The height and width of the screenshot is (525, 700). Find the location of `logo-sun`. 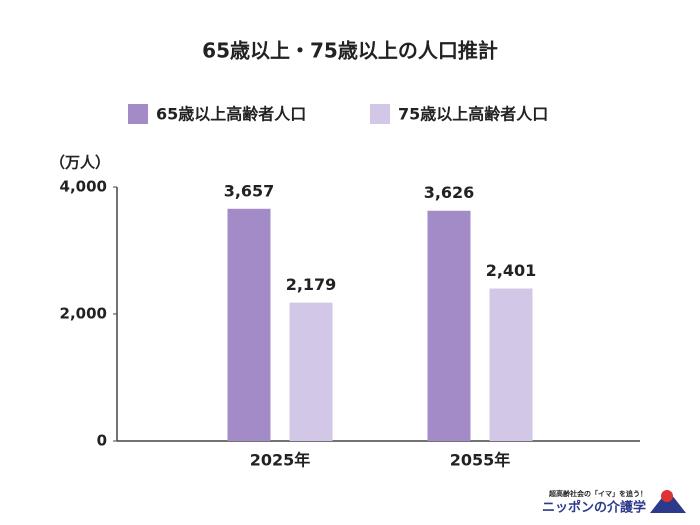

logo-sun is located at coordinates (667, 496).